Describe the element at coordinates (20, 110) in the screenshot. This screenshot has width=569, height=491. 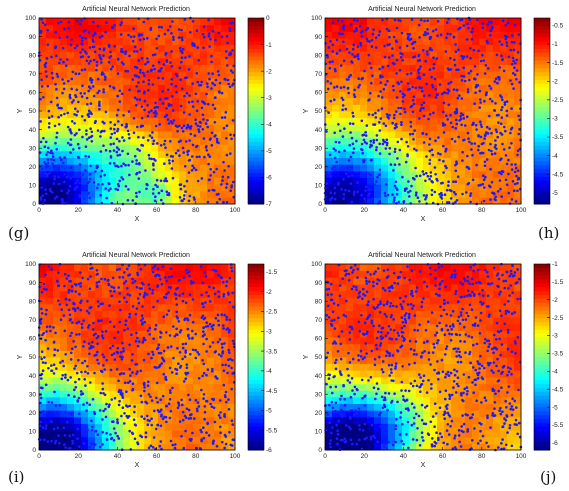
I see `y-axis-label: Y` at that location.